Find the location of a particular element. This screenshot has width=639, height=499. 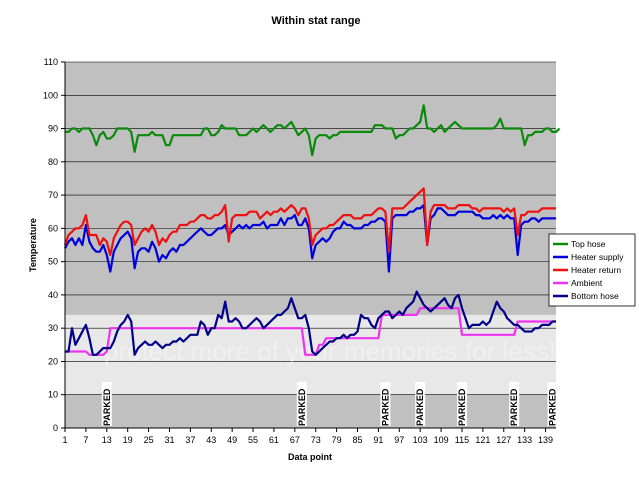

x-tick-label: 55 is located at coordinates (253, 440).